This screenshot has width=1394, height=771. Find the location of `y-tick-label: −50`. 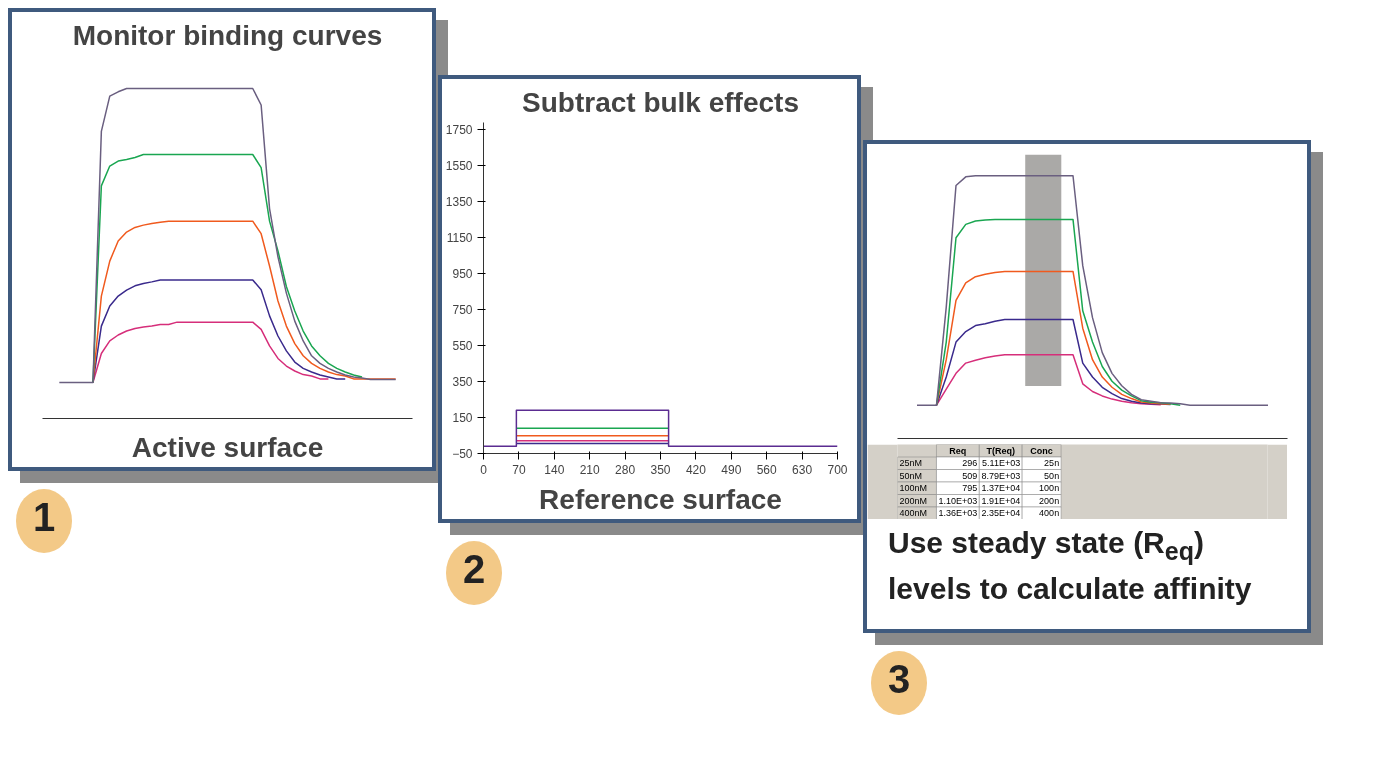

y-tick-label: −50 is located at coordinates (462, 454).